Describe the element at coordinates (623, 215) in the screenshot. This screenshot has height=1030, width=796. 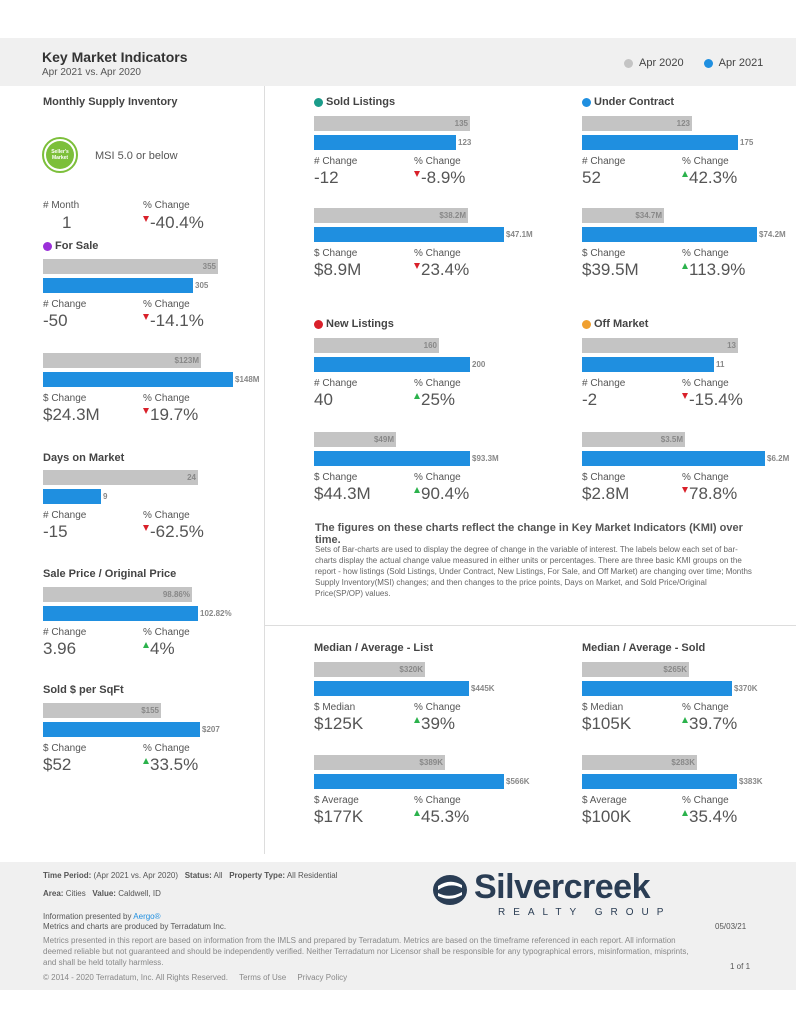
I see `under-contract-dollar-bar-prev` at that location.